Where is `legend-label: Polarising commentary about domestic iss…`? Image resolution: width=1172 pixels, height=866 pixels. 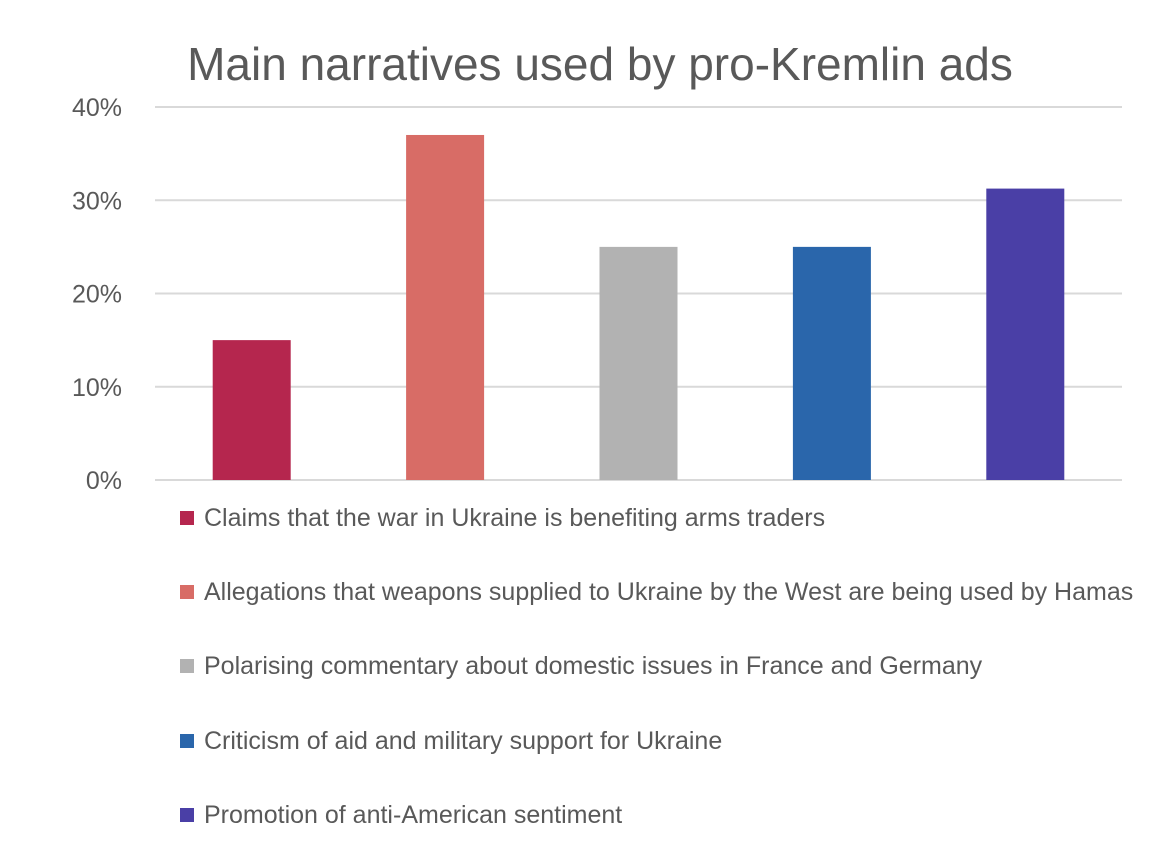 legend-label: Polarising commentary about domestic iss… is located at coordinates (593, 666).